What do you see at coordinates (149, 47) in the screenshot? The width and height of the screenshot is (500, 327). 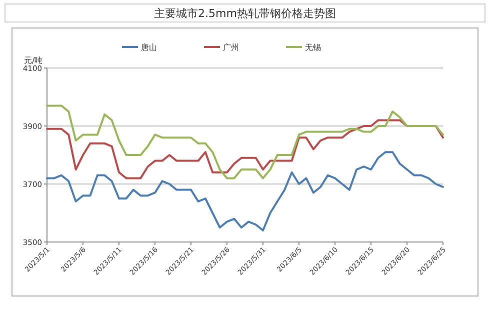 I see `legend-label: 唐山` at bounding box center [149, 47].